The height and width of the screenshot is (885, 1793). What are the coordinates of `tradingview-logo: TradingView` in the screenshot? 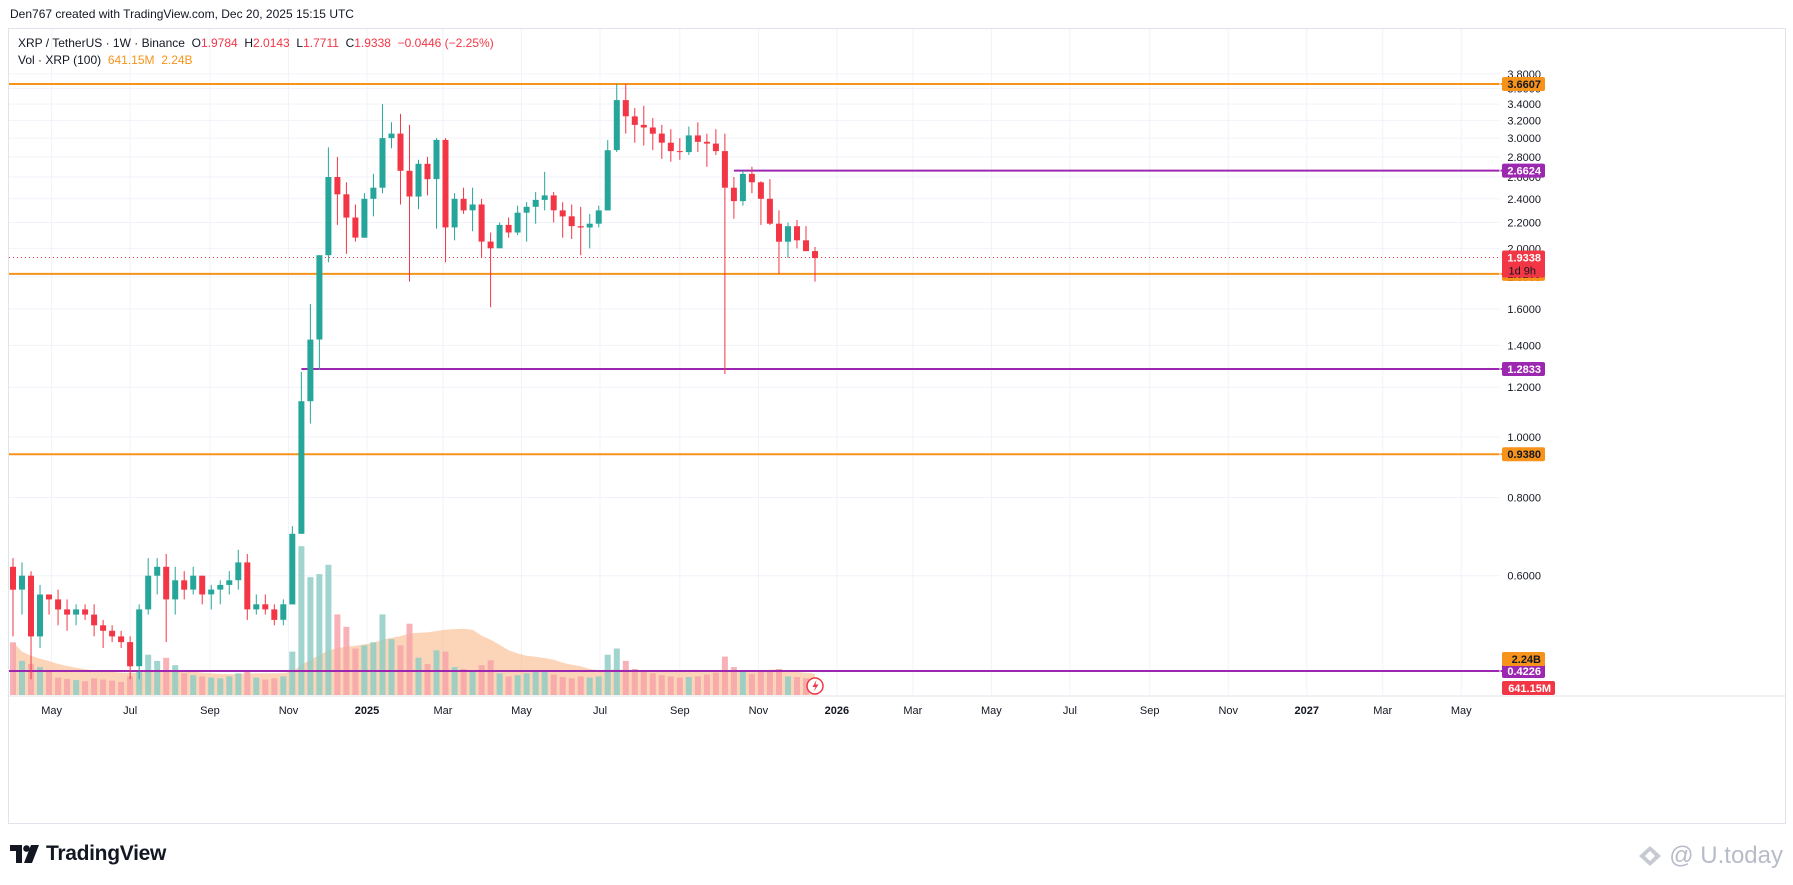 It's located at (88, 854).